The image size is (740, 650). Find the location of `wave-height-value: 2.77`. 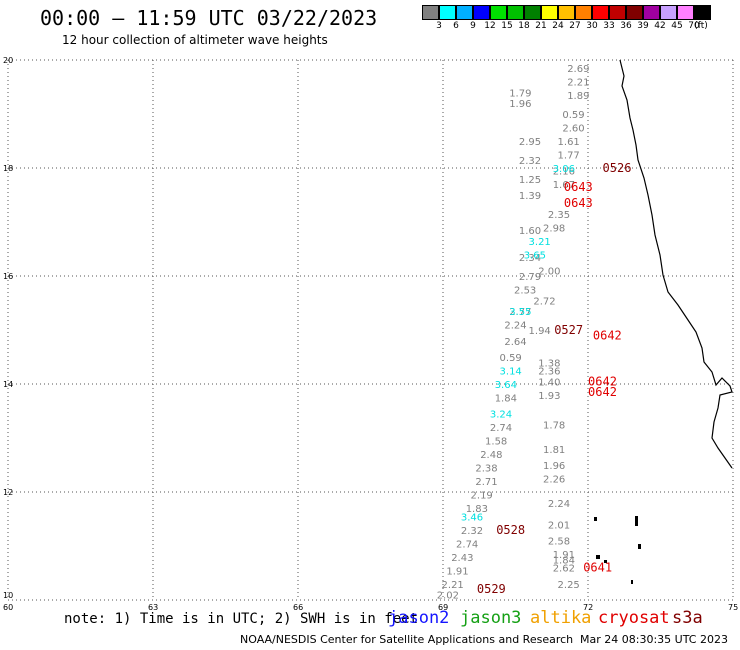

wave-height-value: 2.77 is located at coordinates (520, 312).